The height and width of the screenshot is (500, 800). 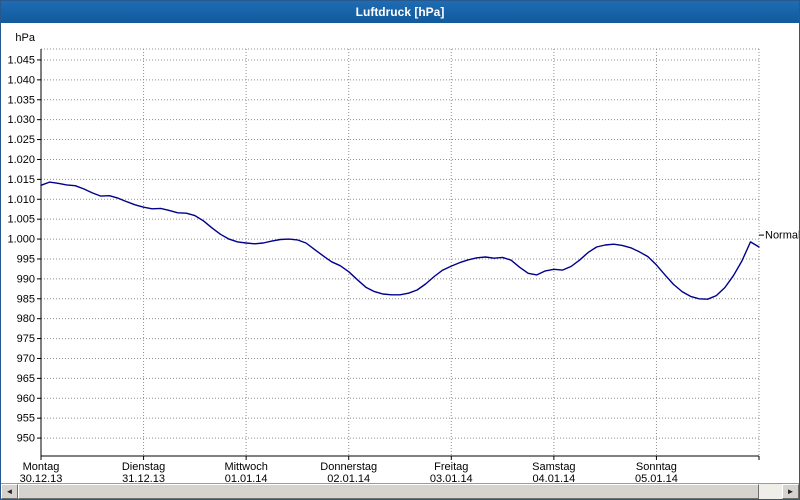 What do you see at coordinates (26, 419) in the screenshot?
I see `y-tick-label: 955` at bounding box center [26, 419].